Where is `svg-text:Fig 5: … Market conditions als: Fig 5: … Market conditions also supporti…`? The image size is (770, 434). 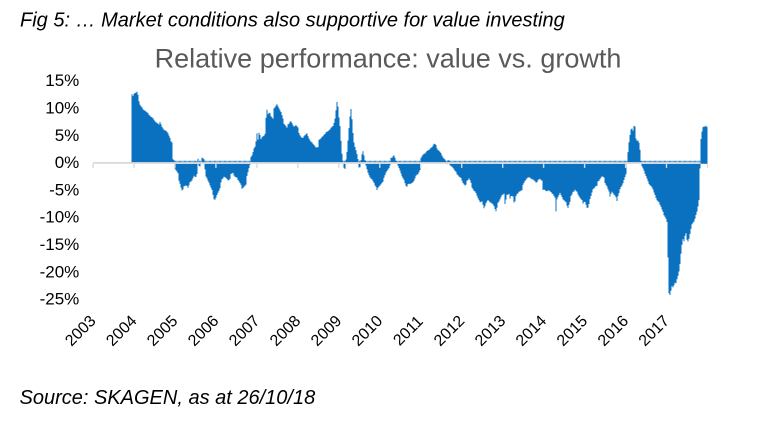 svg-text:Fig 5: … Market conditions als: Fig 5: … Market conditions also supporti… is located at coordinates (292, 21).